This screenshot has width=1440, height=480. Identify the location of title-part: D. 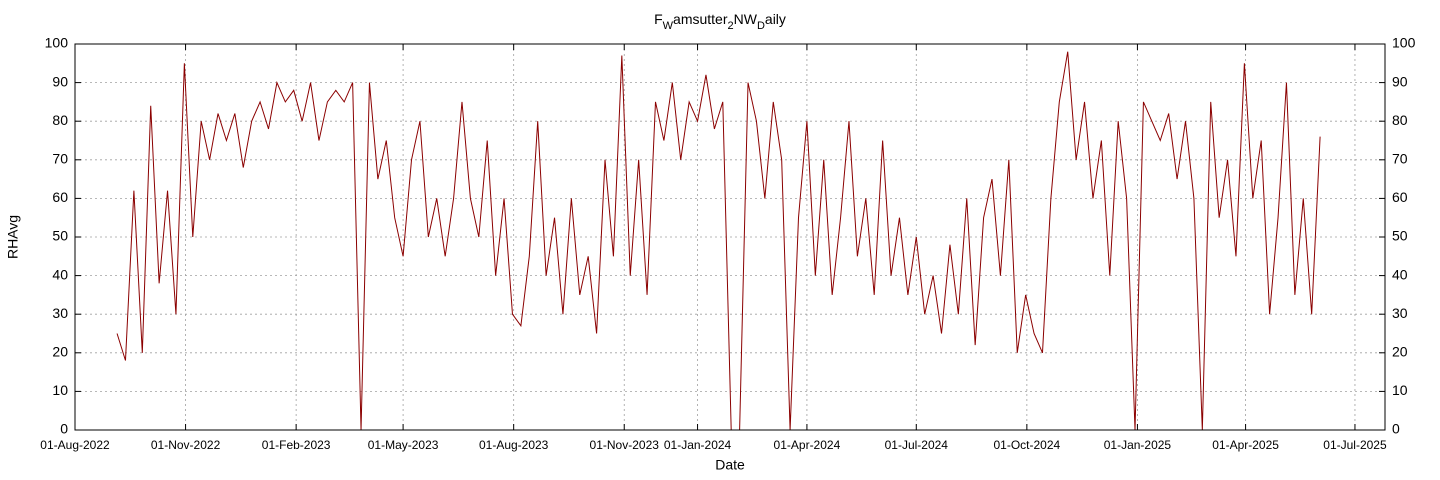
(761, 26).